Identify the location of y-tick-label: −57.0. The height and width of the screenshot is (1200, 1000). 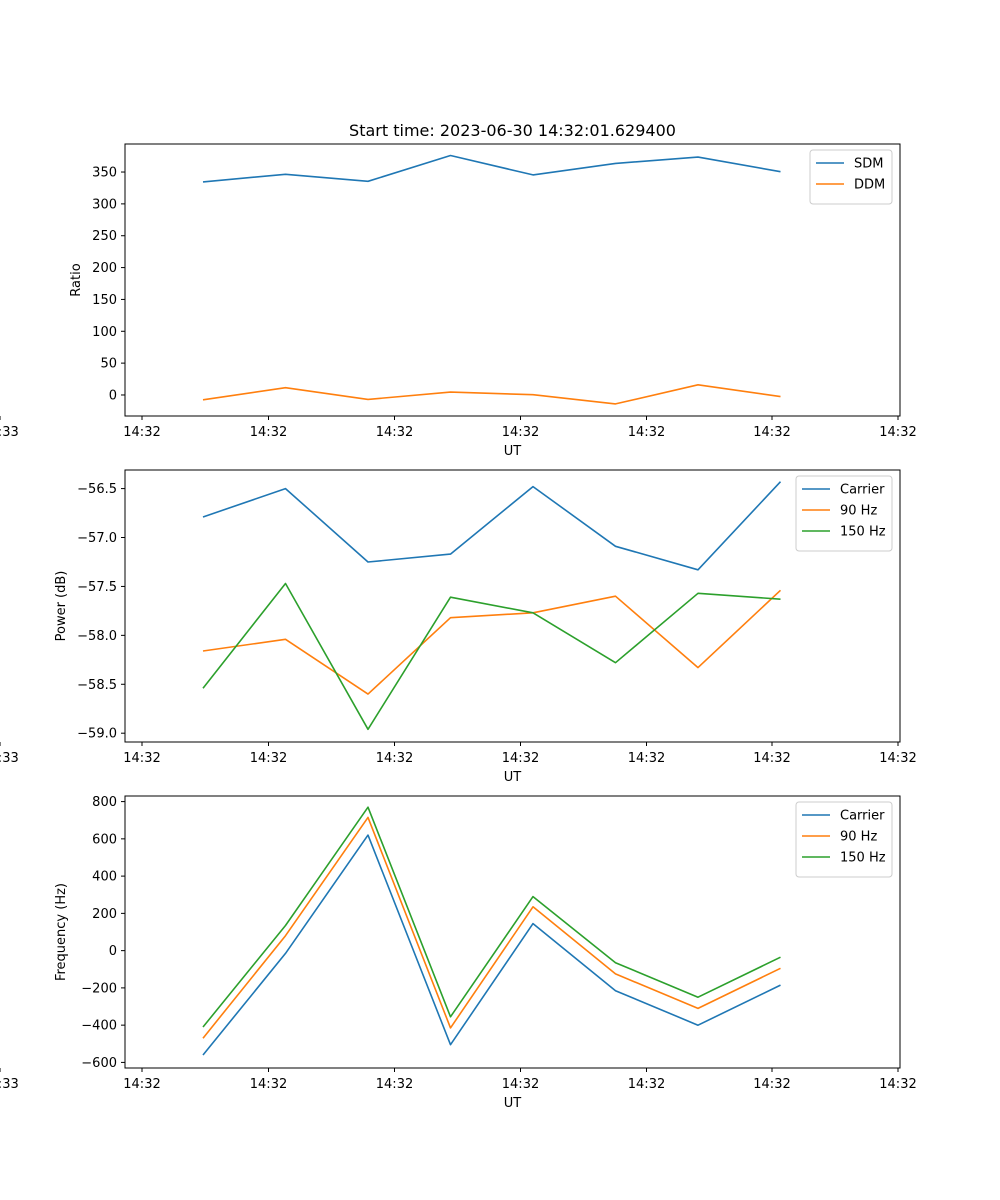
(97, 538).